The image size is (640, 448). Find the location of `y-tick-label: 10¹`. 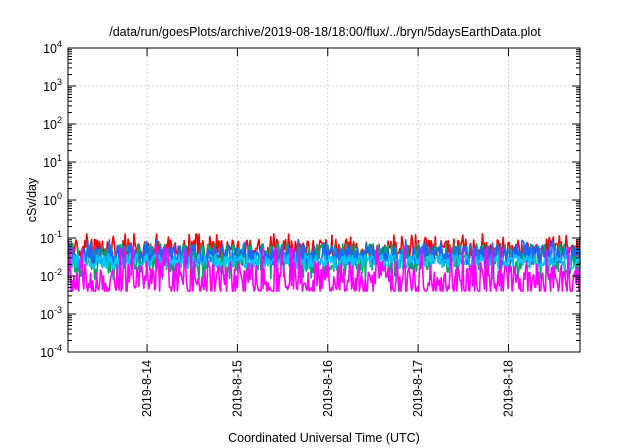

y-tick-label: 10¹ is located at coordinates (52, 161).